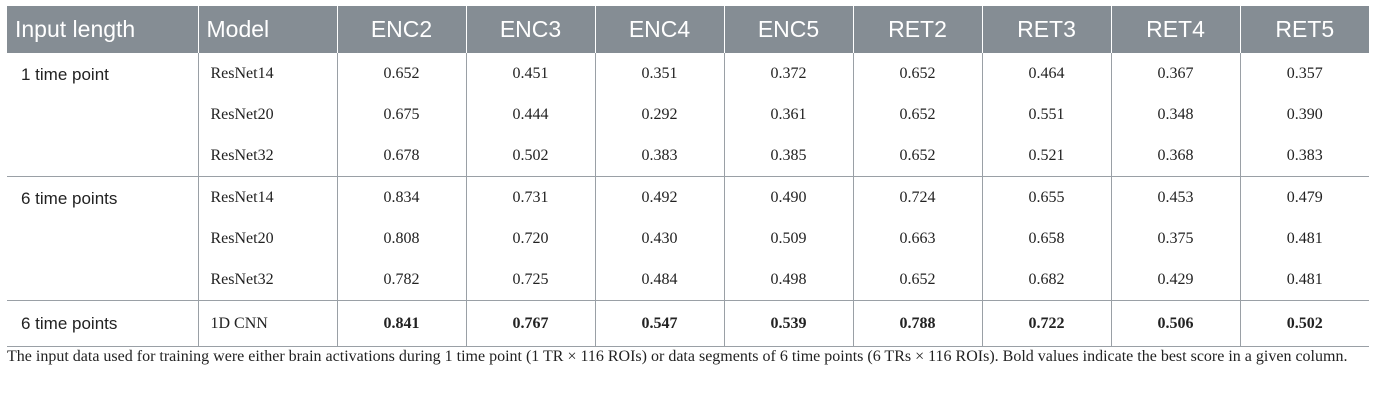 The height and width of the screenshot is (405, 1375). Describe the element at coordinates (531, 73) in the screenshot. I see `value-cell: 0.451` at that location.